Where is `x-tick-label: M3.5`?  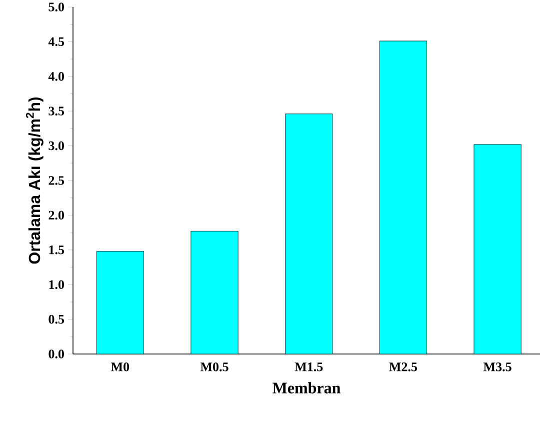 x-tick-label: M3.5 is located at coordinates (498, 367).